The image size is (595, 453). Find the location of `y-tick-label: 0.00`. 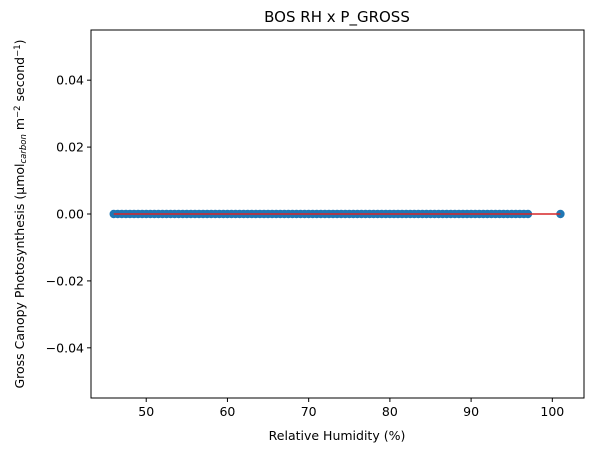

y-tick-label: 0.00 is located at coordinates (70, 214).